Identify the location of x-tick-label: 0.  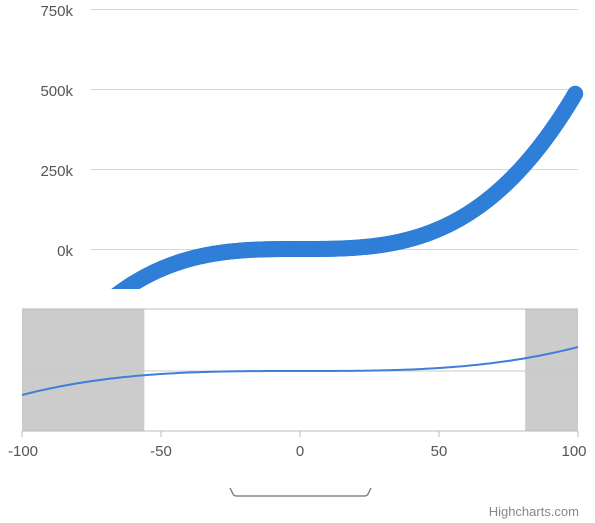
(300, 451).